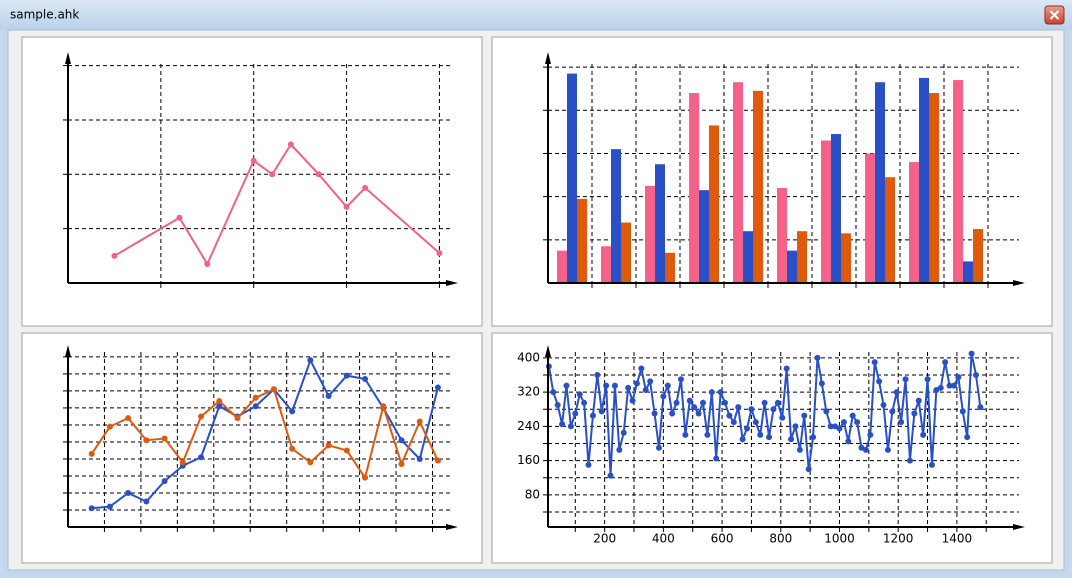 Image resolution: width=1072 pixels, height=578 pixels. Describe the element at coordinates (548, 351) in the screenshot. I see `y-axis-arrow` at that location.